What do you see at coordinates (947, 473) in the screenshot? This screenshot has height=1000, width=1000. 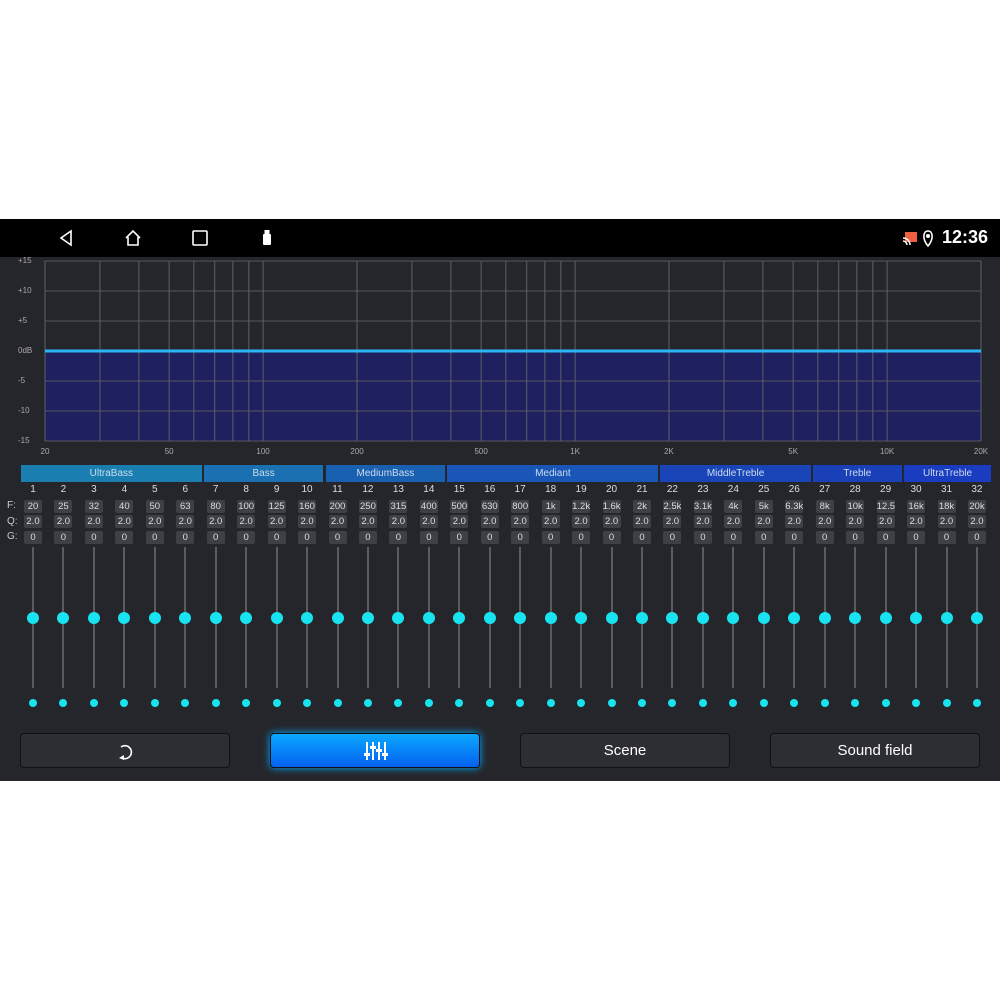 I see `band-group-ultratreble: UltraTreble` at bounding box center [947, 473].